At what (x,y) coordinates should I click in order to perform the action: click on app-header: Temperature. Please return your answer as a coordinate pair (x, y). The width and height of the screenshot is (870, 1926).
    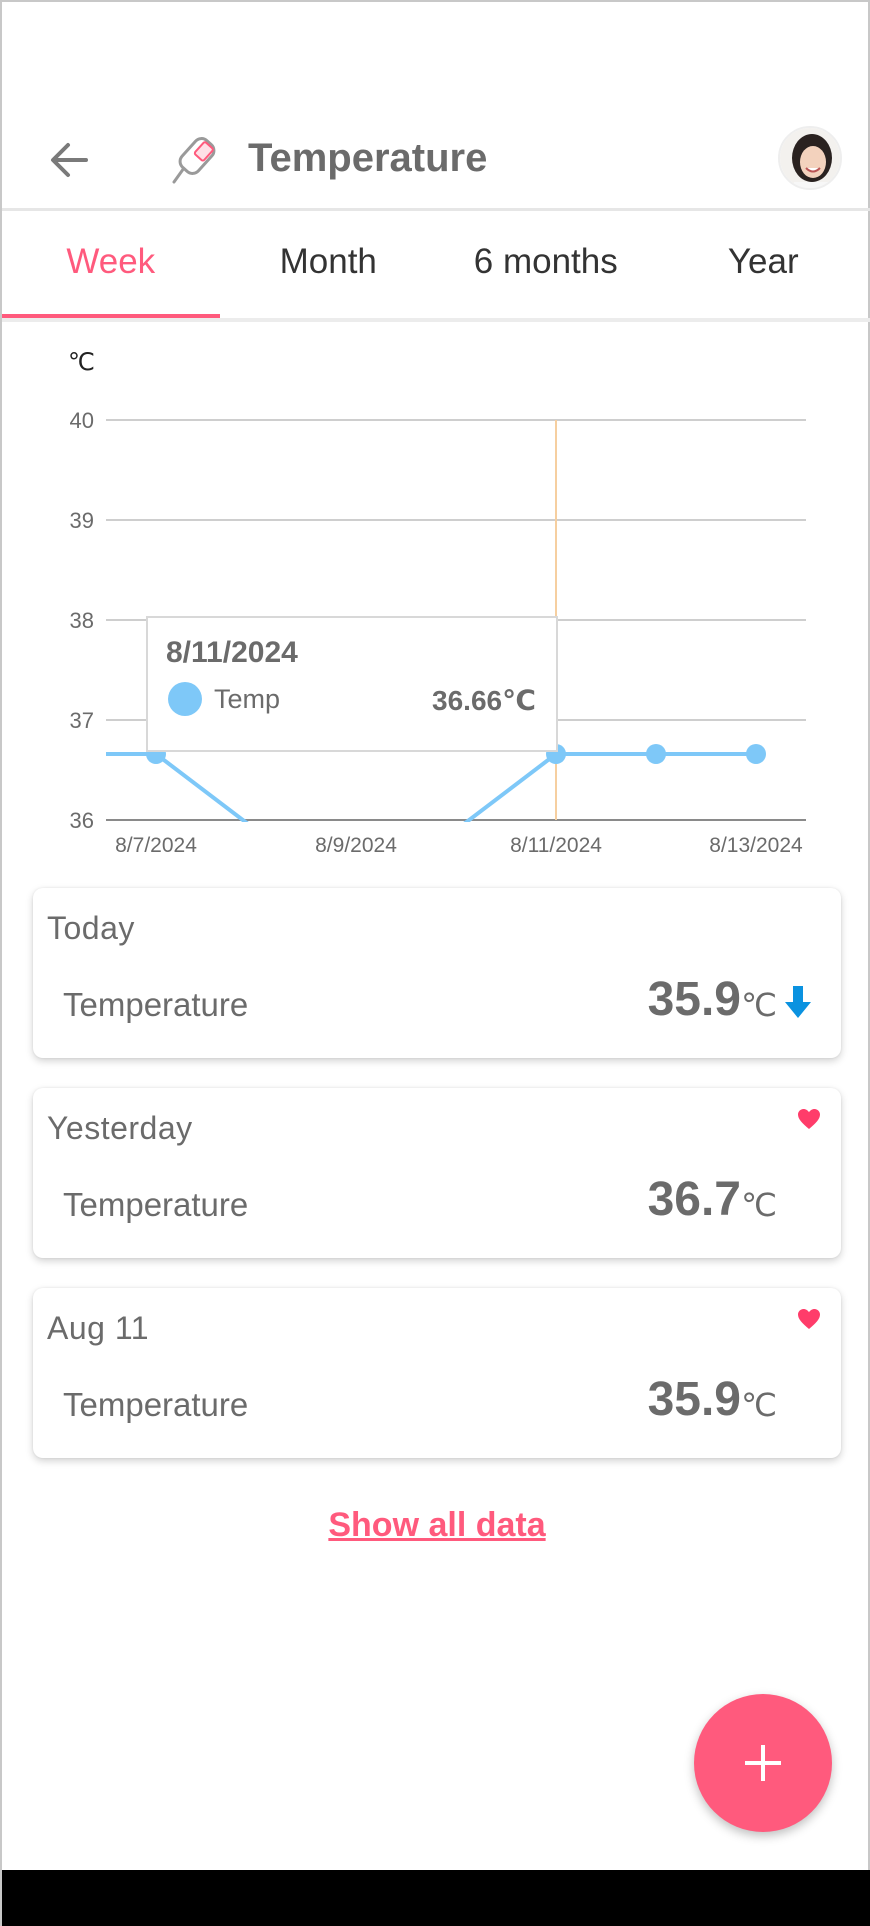
    Looking at the image, I should click on (436, 157).